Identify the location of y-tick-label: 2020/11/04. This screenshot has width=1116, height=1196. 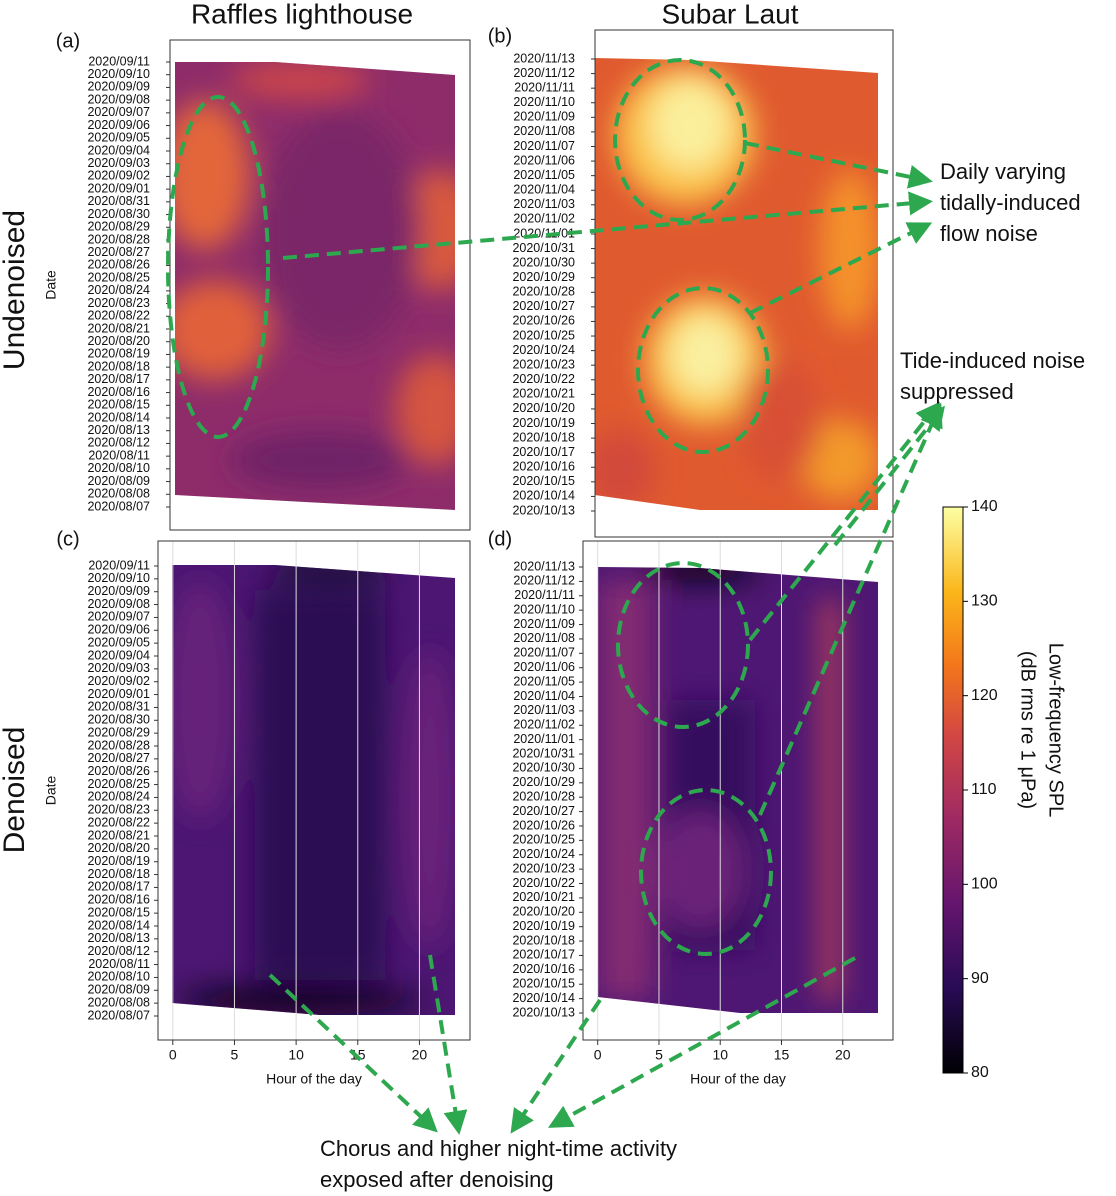
(544, 696).